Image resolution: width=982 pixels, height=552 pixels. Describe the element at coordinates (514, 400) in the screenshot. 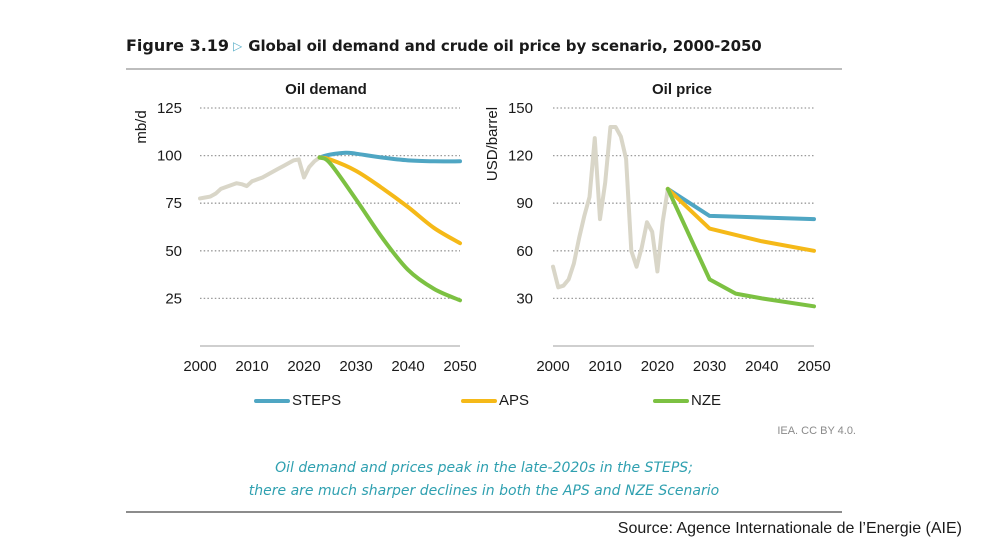

I see `legend-label-aps: APS` at that location.